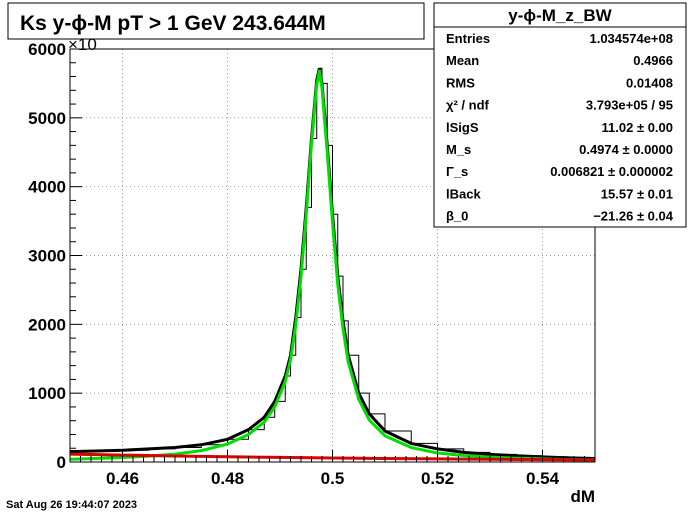 The height and width of the screenshot is (519, 700). I want to click on y-tick-label: 3000, so click(47, 256).